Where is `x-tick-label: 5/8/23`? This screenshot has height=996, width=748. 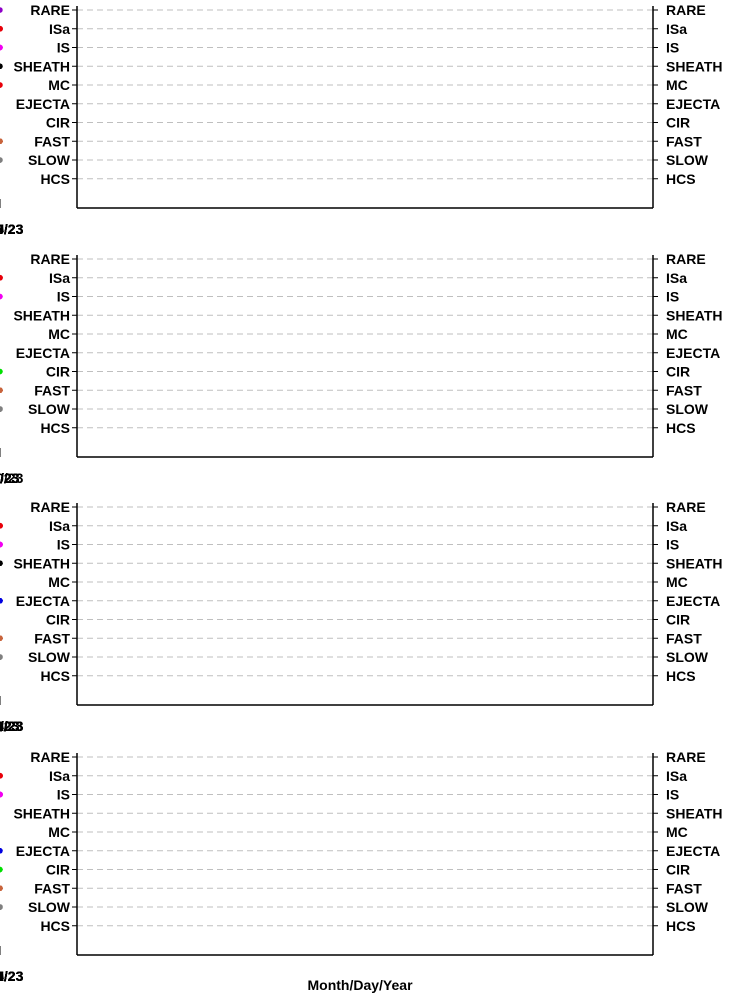 x-tick-label: 5/8/23 is located at coordinates (10, 726).